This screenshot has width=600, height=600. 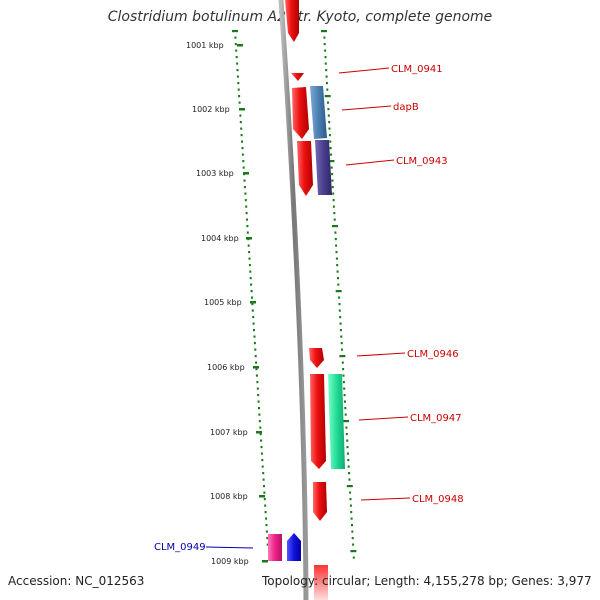 I want to click on gene-label-CLM_0941: CLM_0941, so click(x=417, y=69).